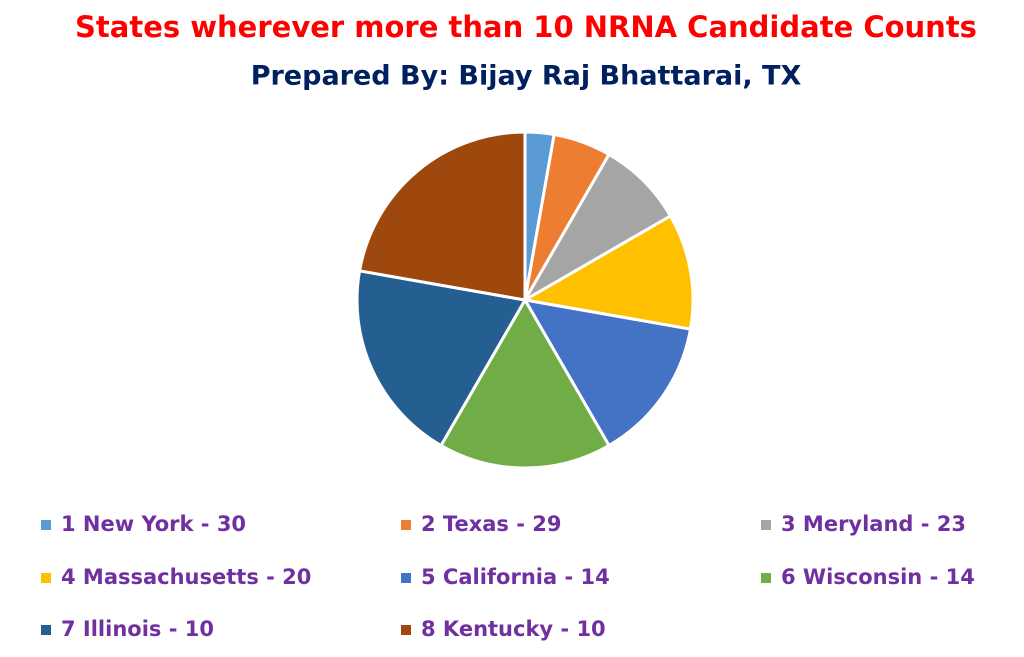  What do you see at coordinates (186, 577) in the screenshot?
I see `legend-label: 4 Massachusetts - 20` at bounding box center [186, 577].